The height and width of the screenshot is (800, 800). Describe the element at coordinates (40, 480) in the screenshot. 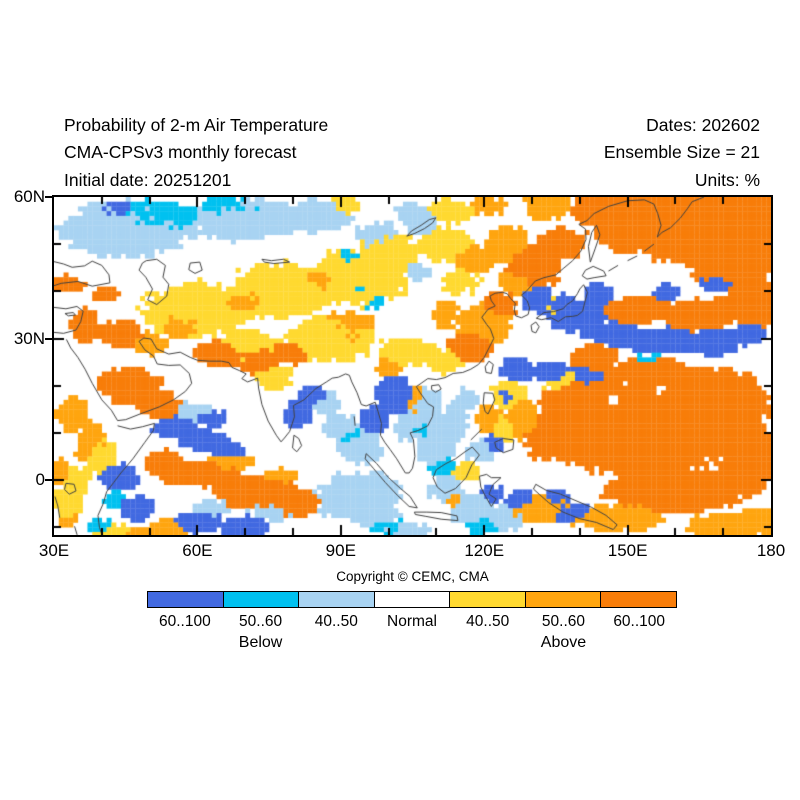

I see `y-axis-label-0: 0` at that location.